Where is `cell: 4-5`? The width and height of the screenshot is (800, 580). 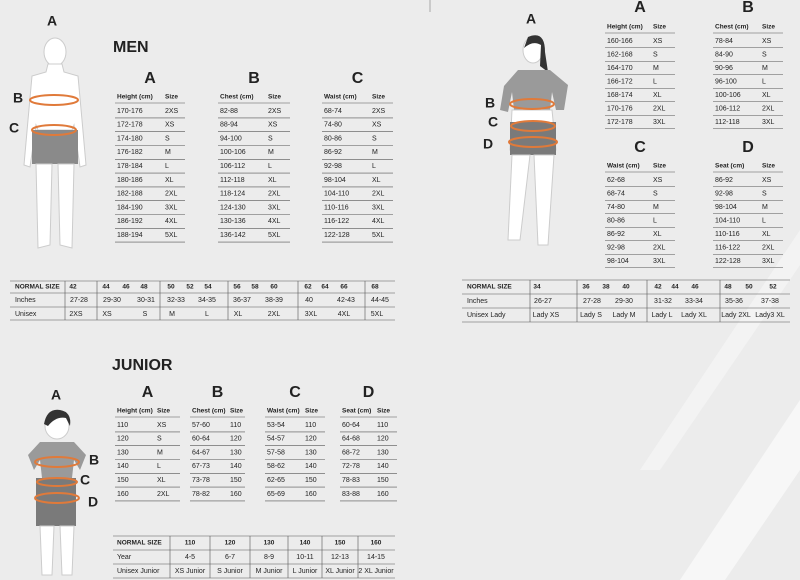
cell: 4-5 is located at coordinates (190, 557).